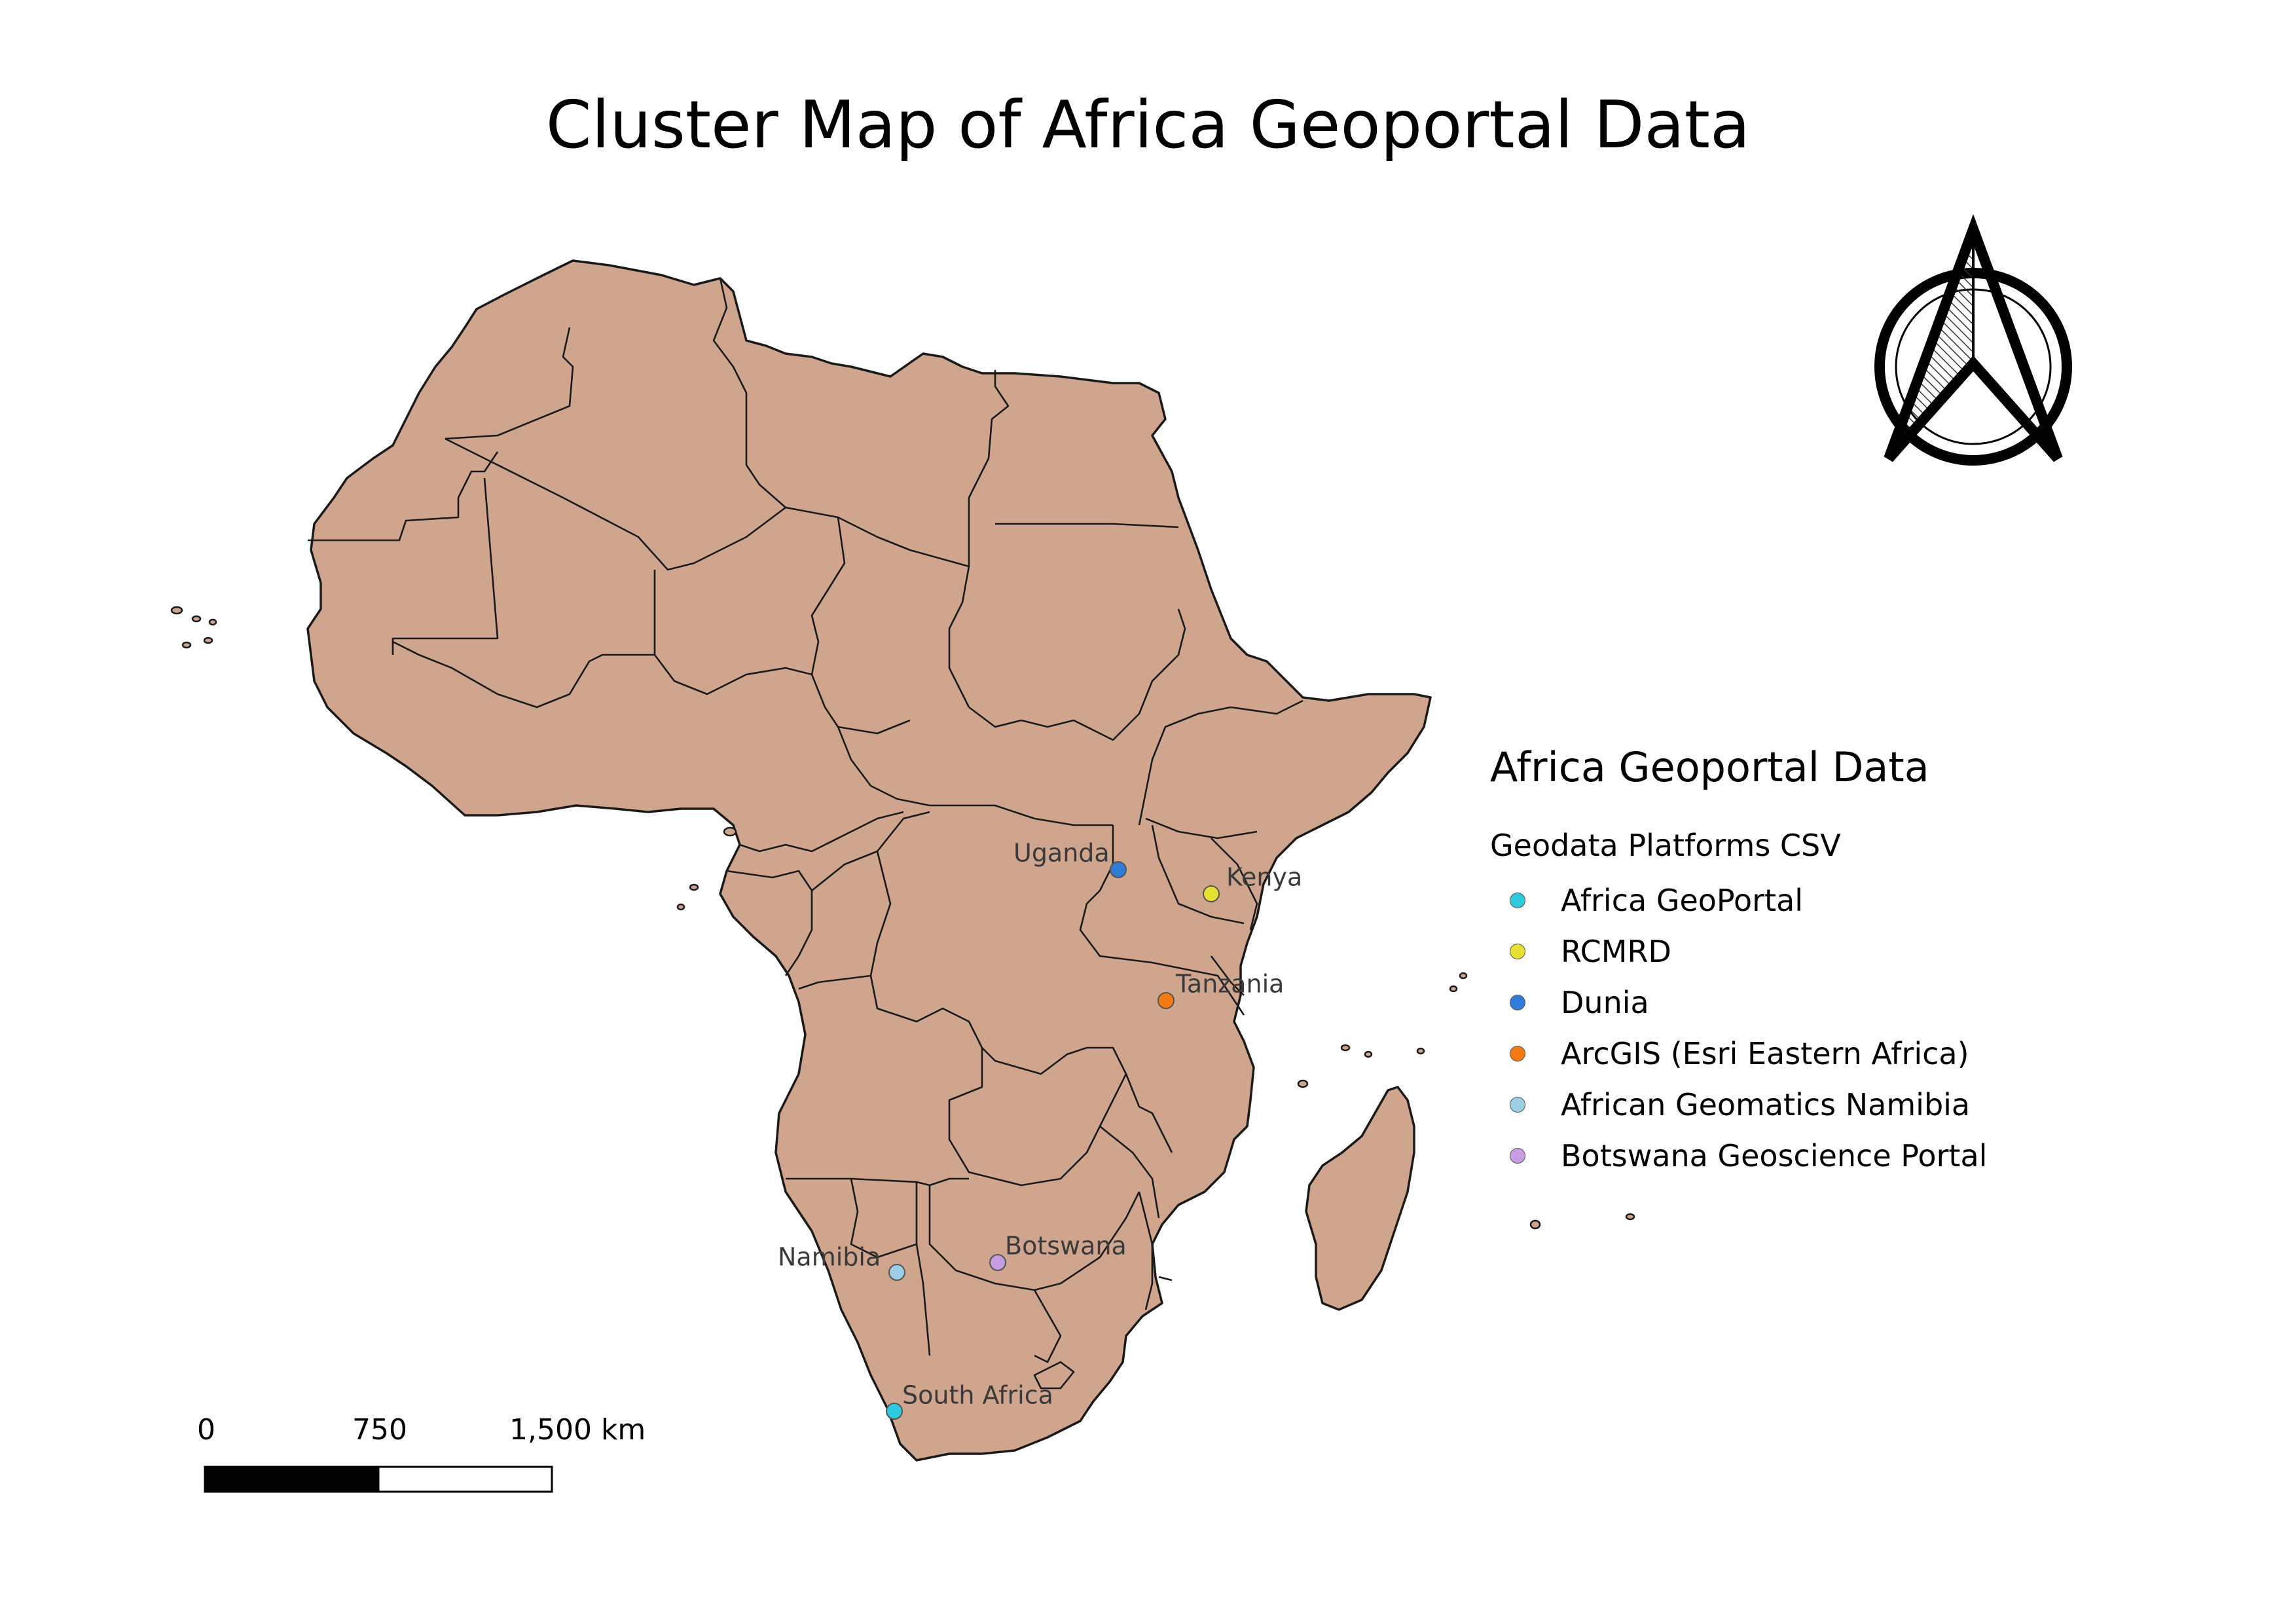 The image size is (2296, 1624). I want to click on north-arrow-icon, so click(1973, 339).